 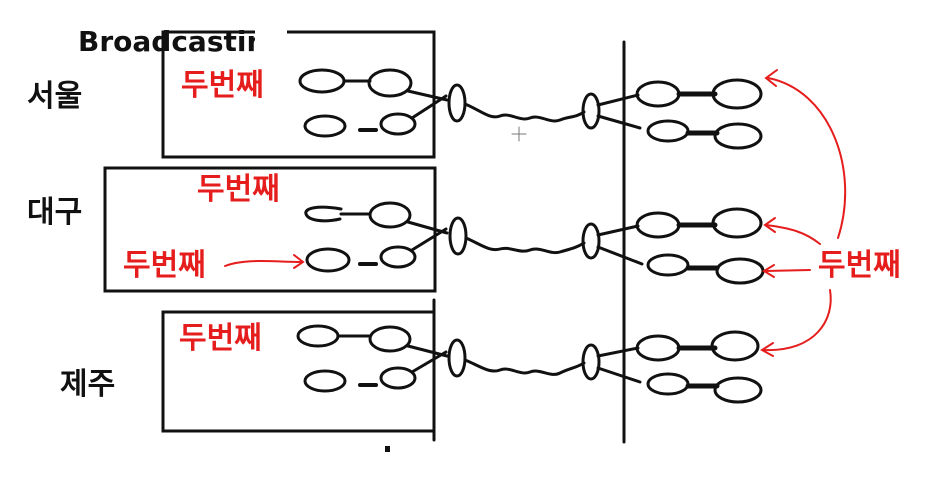 I want to click on crosshair-cursor, so click(x=519, y=134).